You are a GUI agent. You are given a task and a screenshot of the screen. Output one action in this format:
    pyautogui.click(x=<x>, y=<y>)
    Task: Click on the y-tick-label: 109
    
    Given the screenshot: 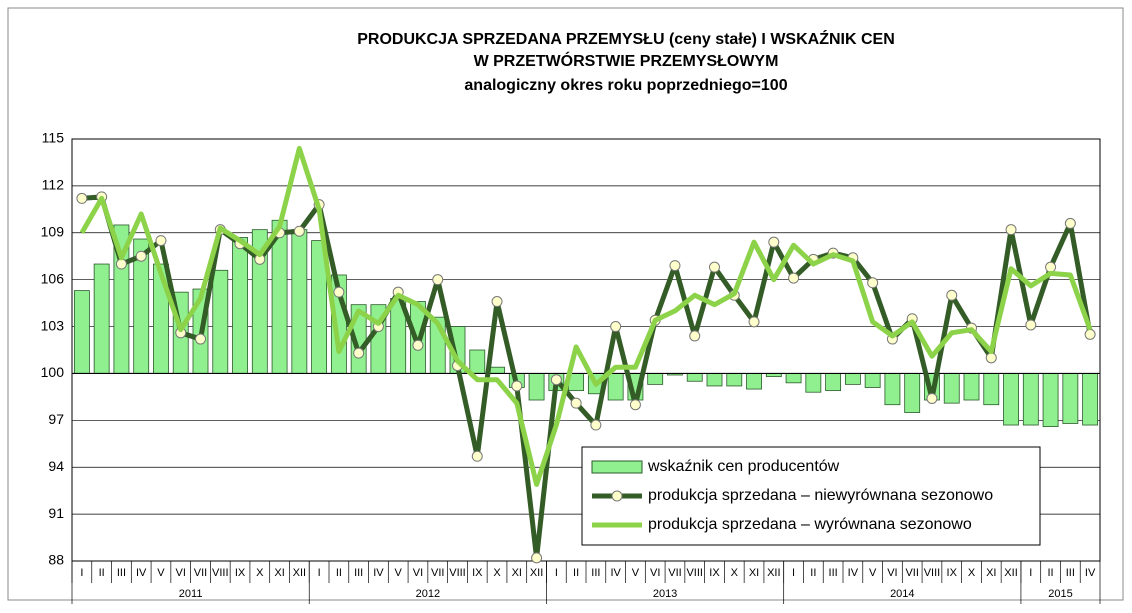 What is the action you would take?
    pyautogui.click(x=53, y=231)
    